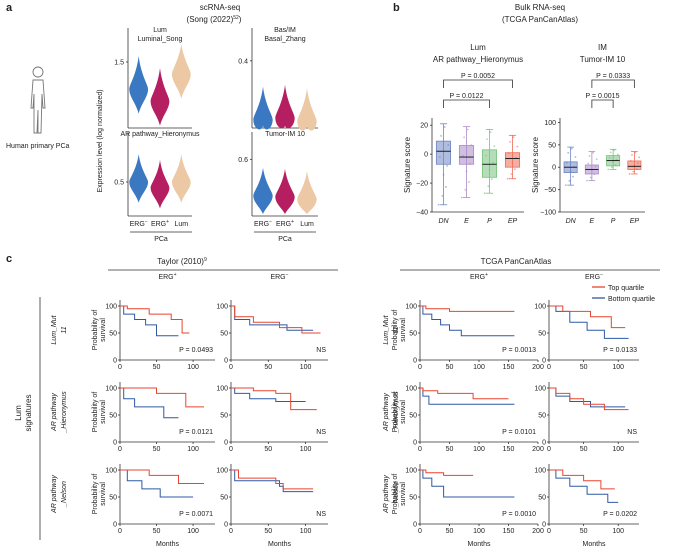 The height and width of the screenshot is (558, 685). I want to click on box-ytick-label: 0, so click(426, 155).